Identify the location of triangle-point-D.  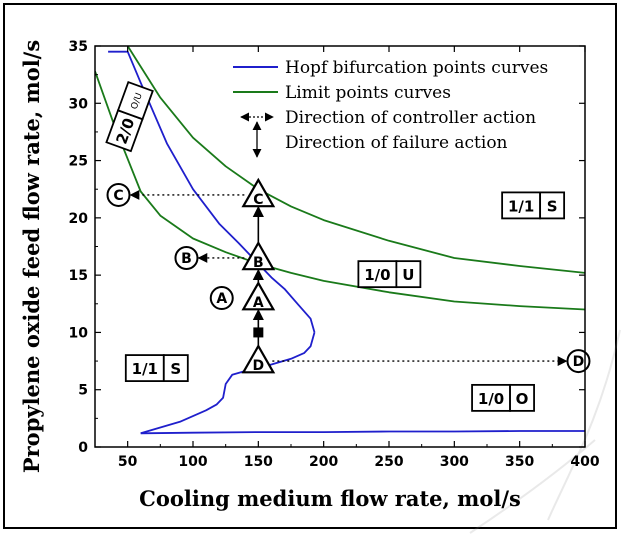
(258, 358).